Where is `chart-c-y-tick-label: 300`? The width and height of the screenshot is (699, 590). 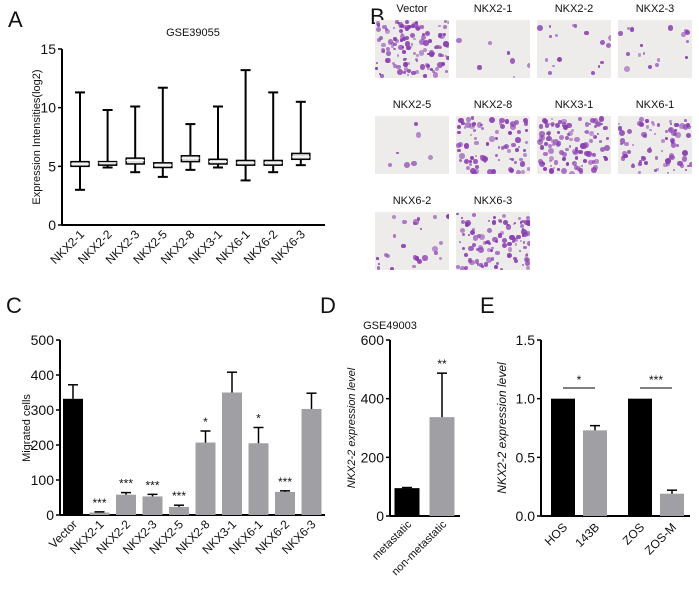 chart-c-y-tick-label: 300 is located at coordinates (43, 410).